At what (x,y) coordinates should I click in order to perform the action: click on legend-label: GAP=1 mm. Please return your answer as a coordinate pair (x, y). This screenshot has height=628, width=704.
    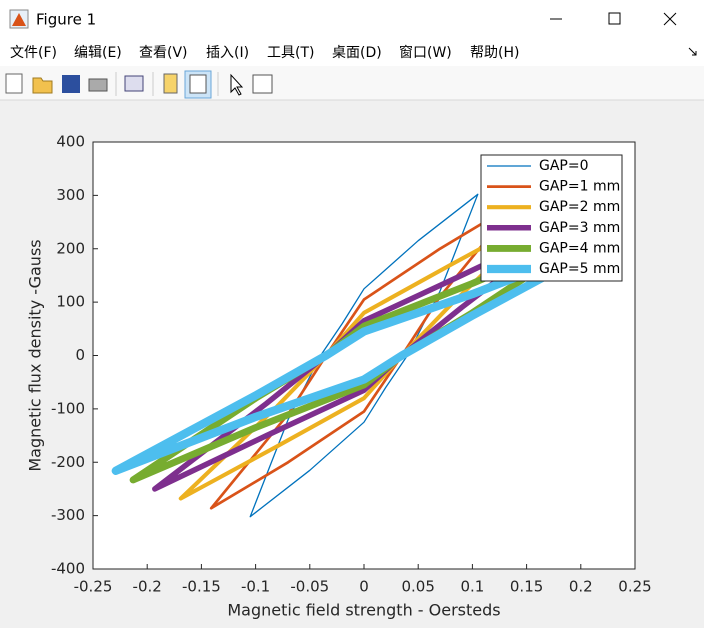
    Looking at the image, I should click on (579, 187).